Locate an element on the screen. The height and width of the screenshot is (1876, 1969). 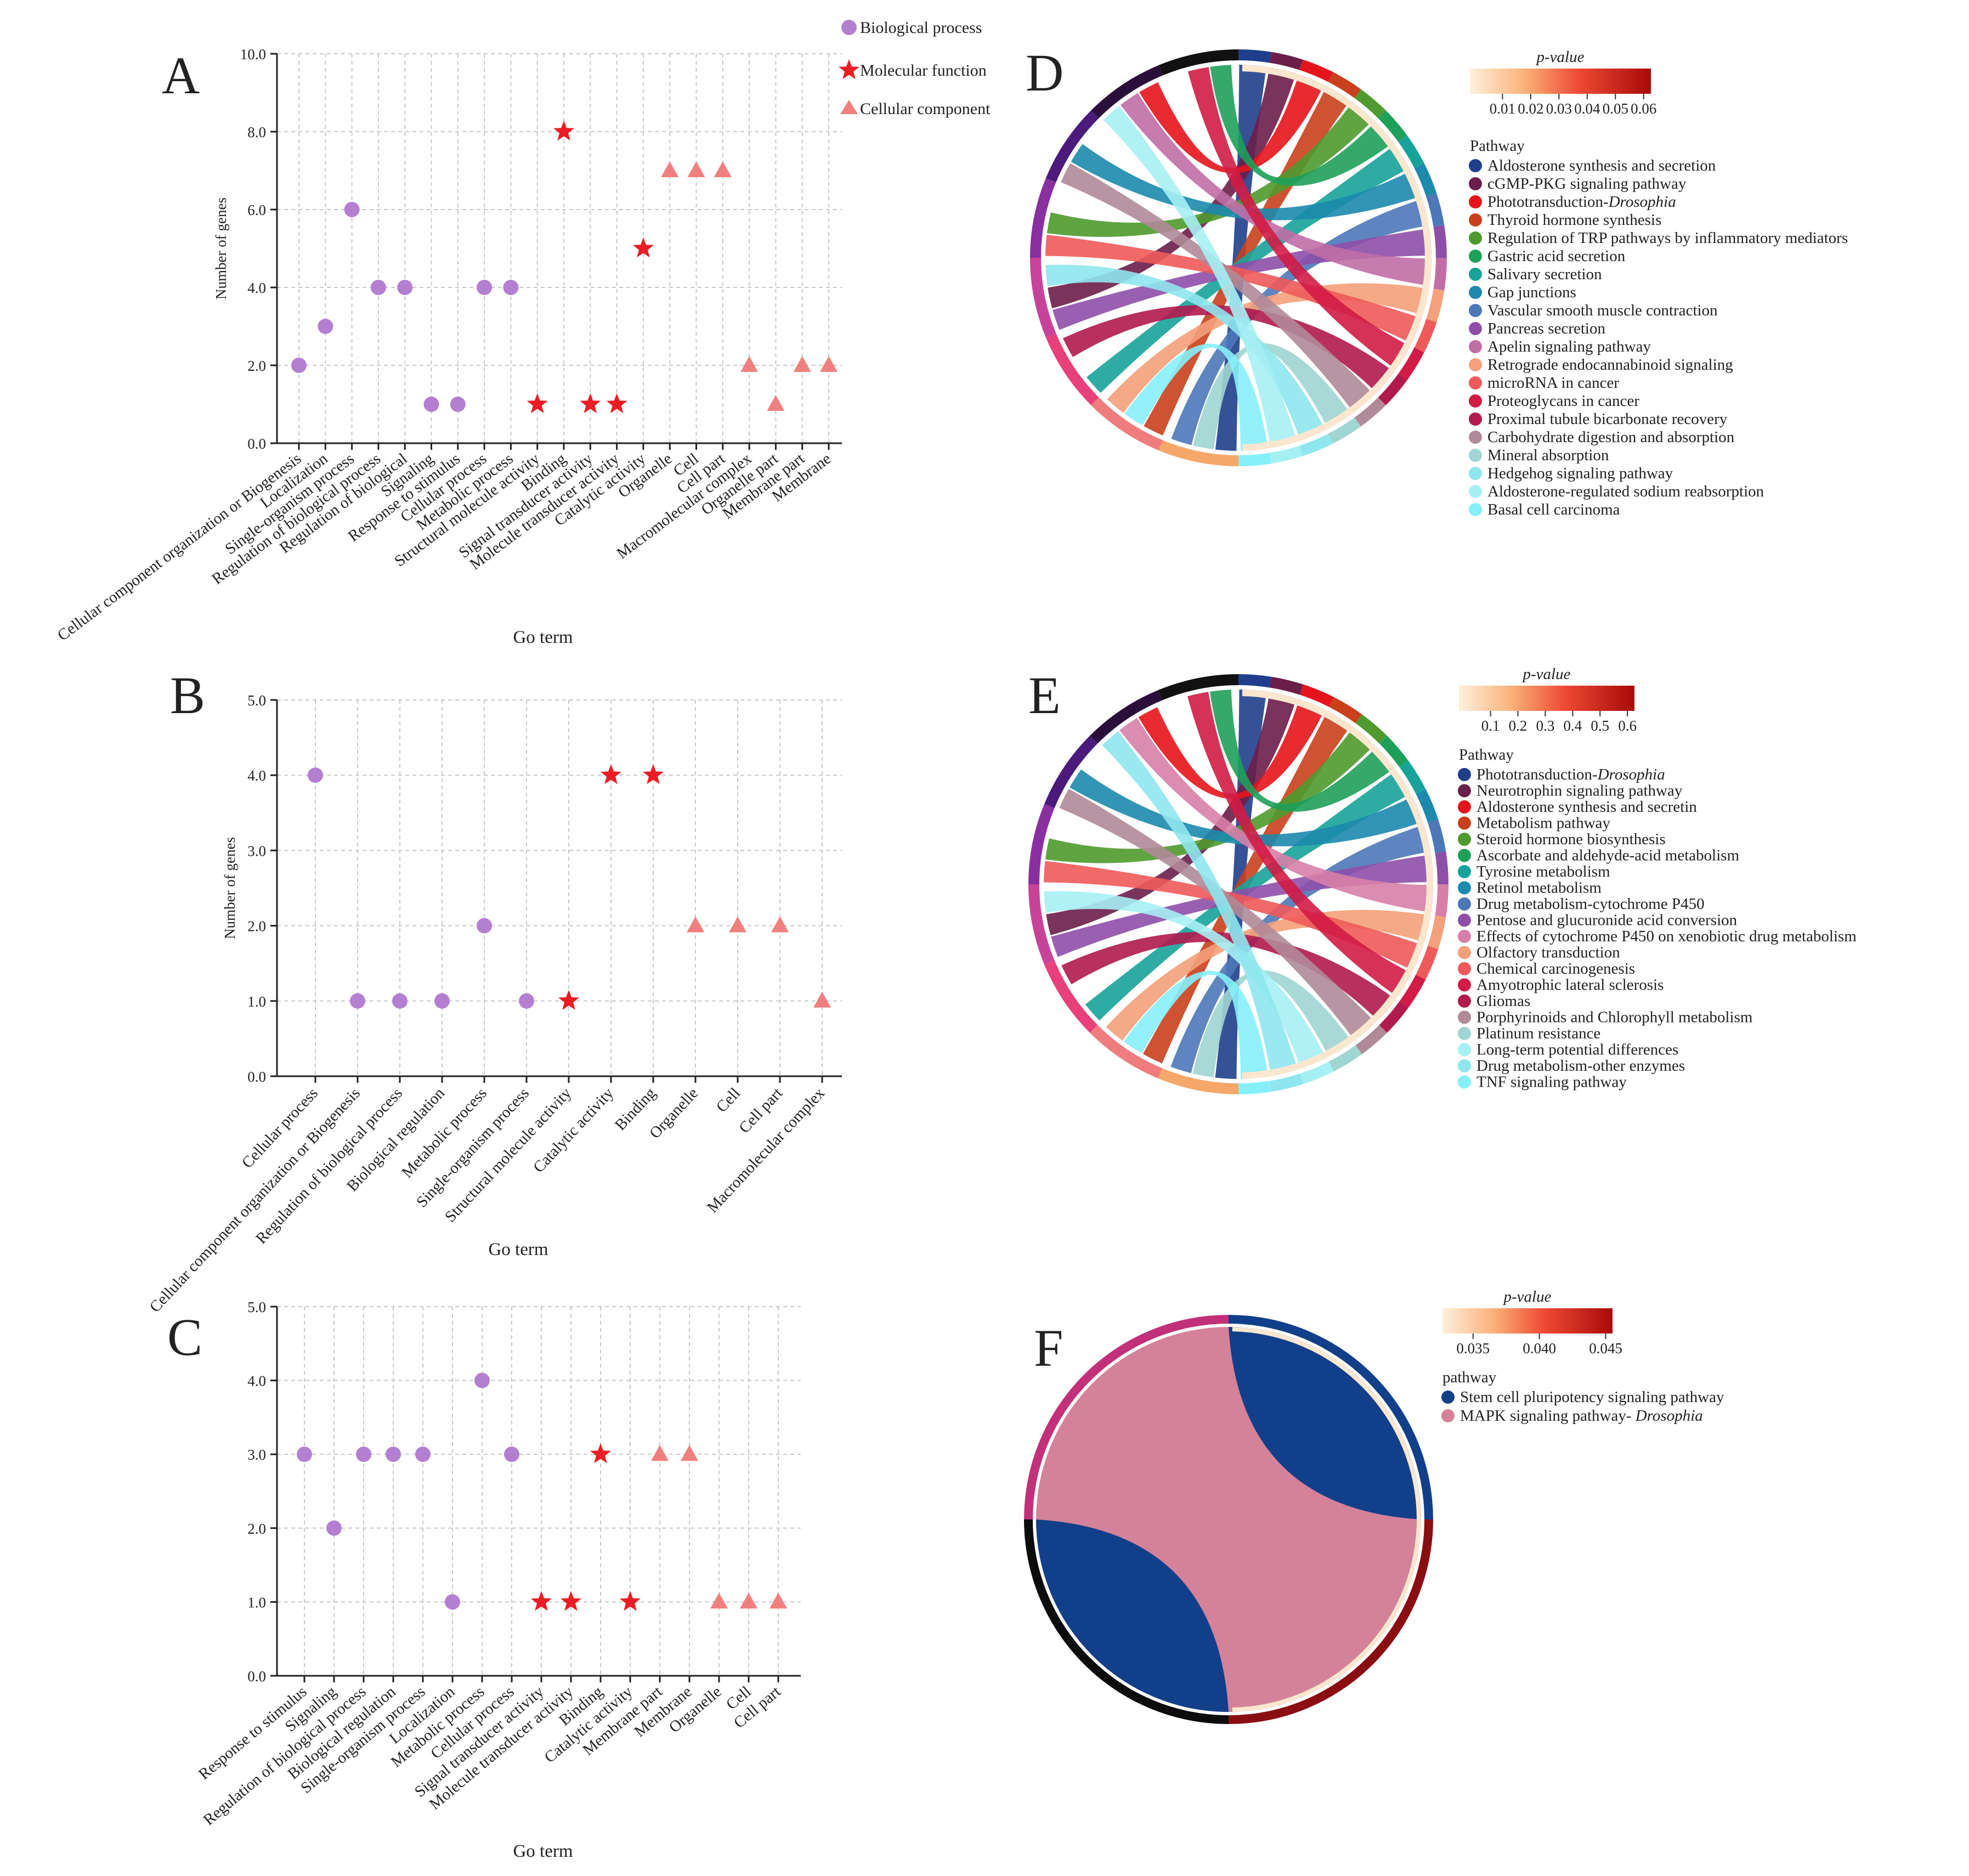
colorbar-tick-label: 0.01 is located at coordinates (1502, 109).